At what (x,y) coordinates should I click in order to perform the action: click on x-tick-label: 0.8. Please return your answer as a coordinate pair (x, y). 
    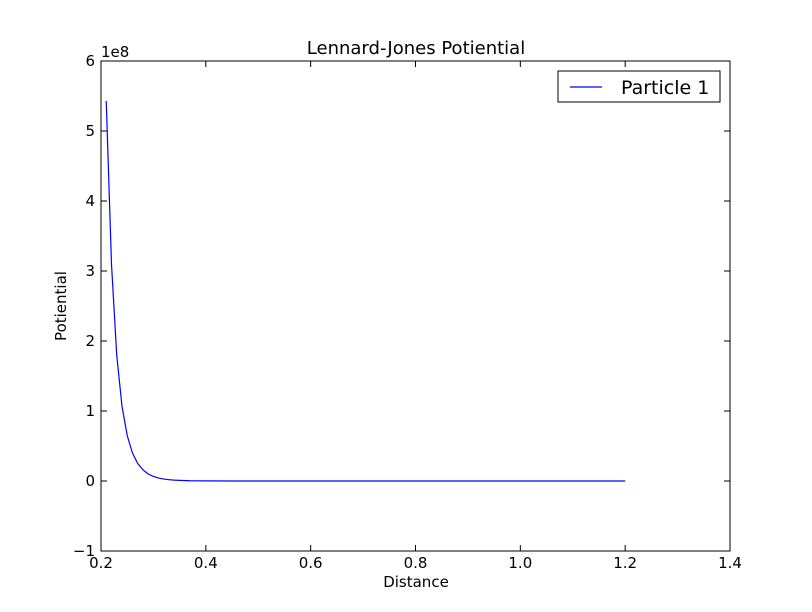
    Looking at the image, I should click on (416, 563).